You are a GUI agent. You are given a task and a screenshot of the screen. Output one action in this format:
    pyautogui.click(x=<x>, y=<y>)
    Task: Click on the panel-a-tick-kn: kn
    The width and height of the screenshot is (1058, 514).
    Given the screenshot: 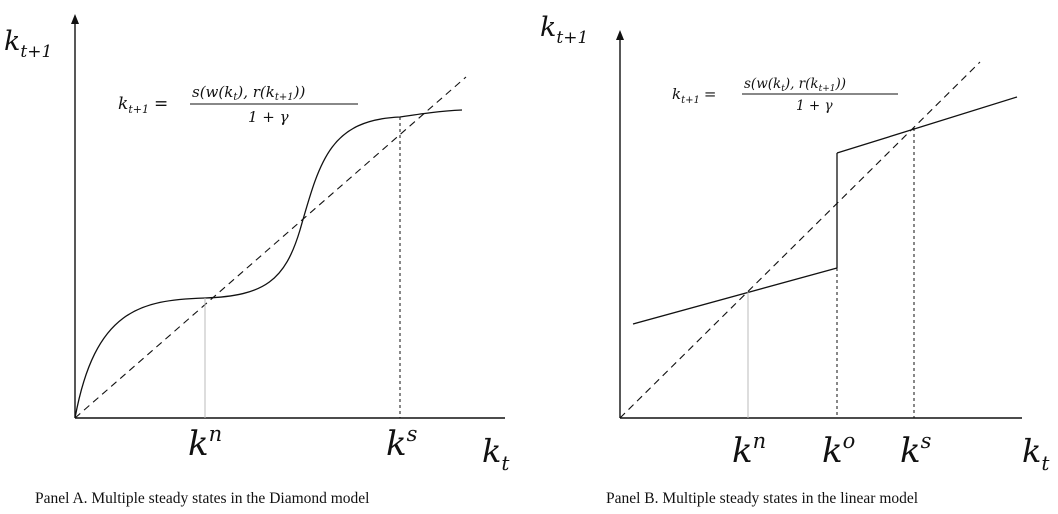 What is the action you would take?
    pyautogui.click(x=205, y=443)
    